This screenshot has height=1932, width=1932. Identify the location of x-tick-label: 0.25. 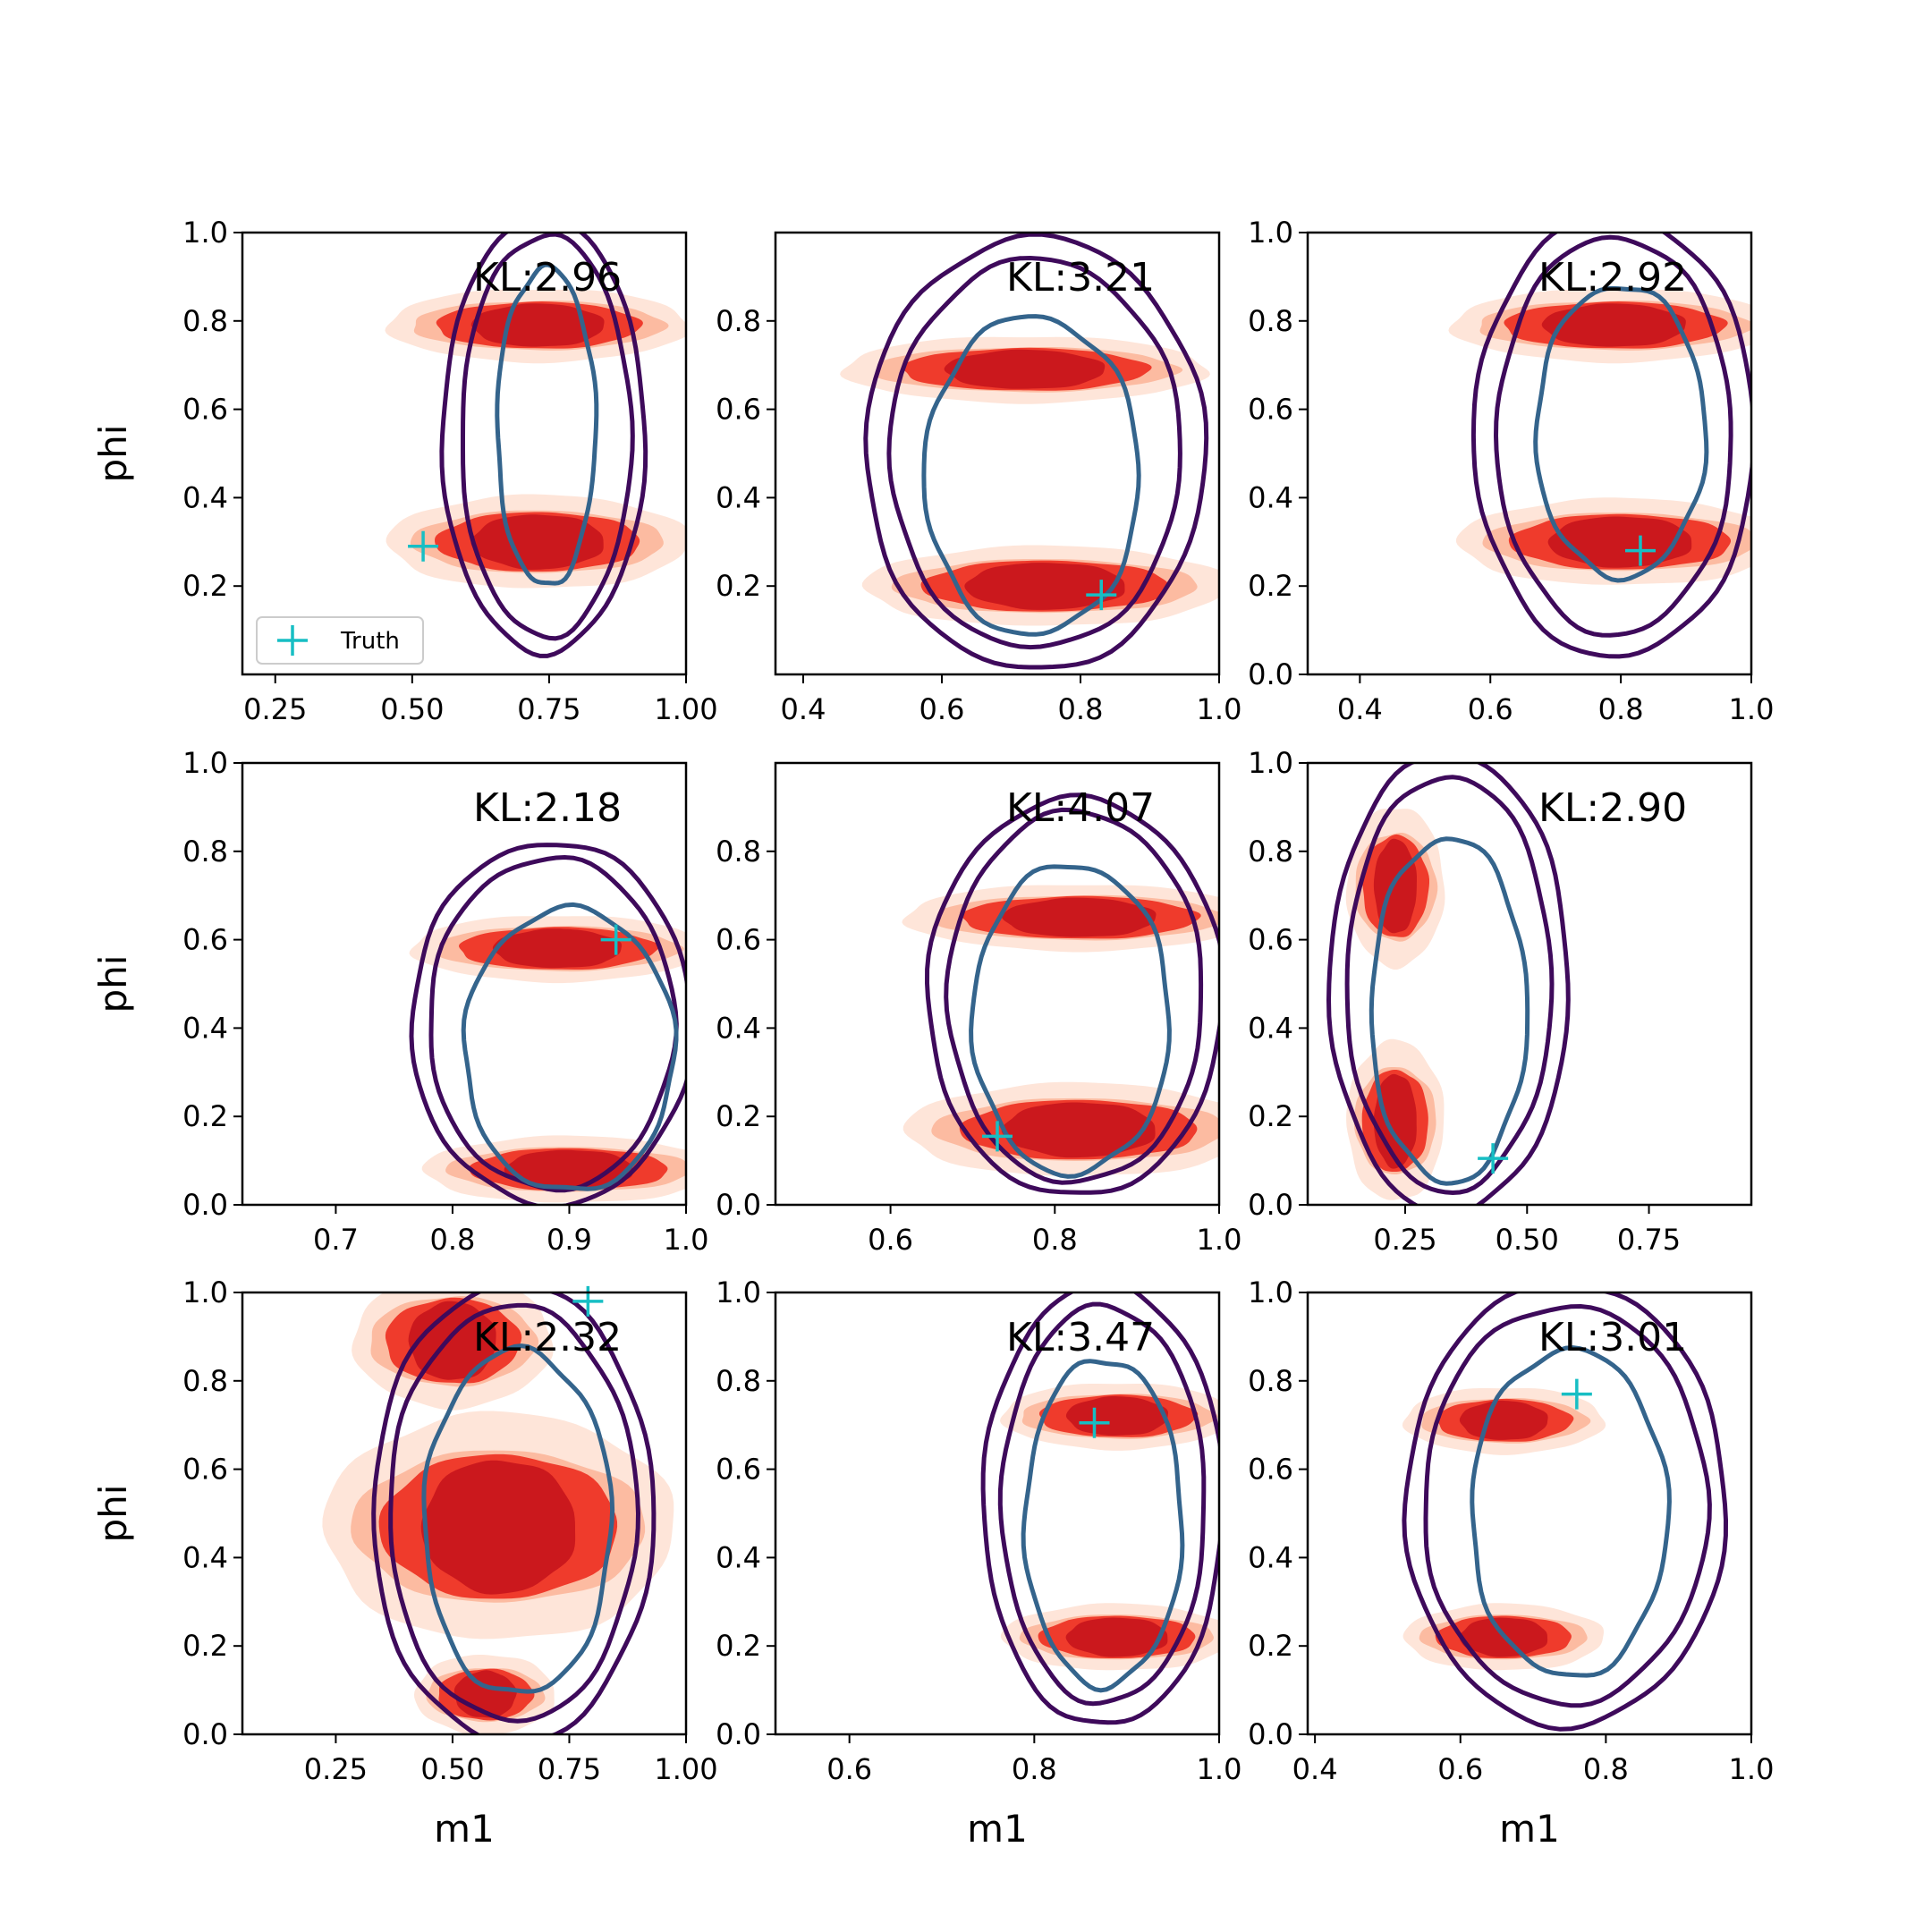
(1404, 1240).